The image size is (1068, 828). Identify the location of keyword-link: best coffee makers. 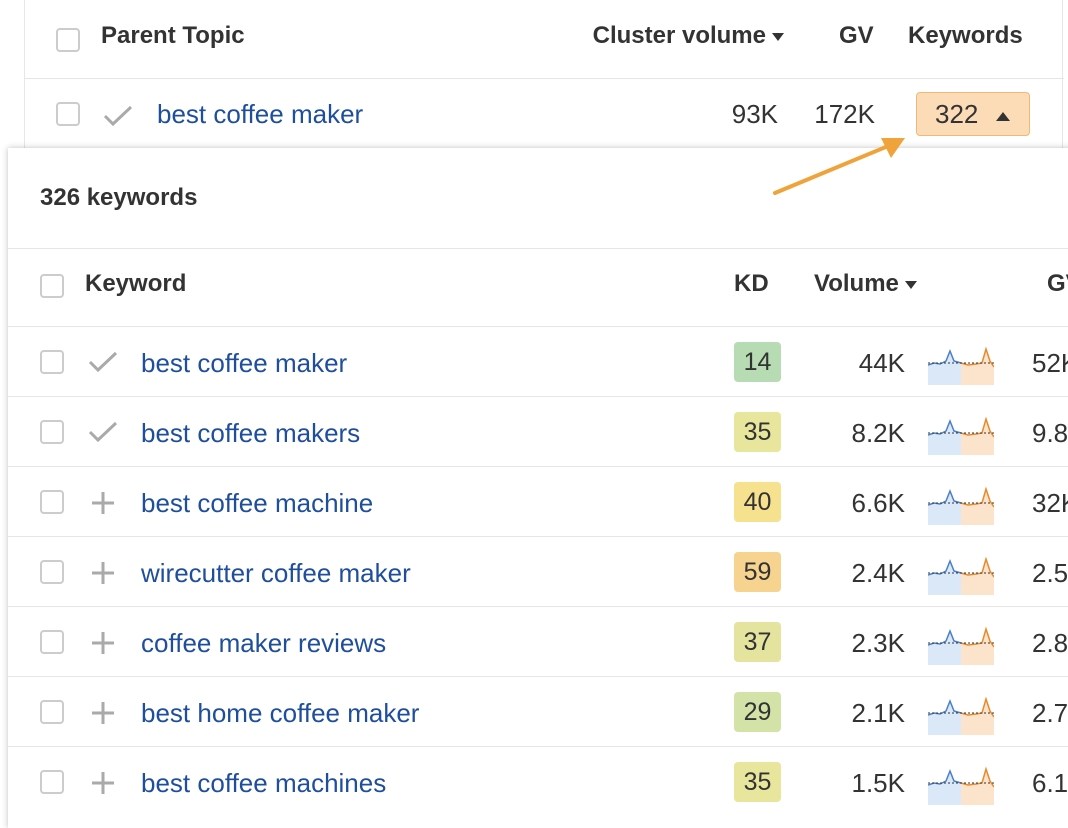
(251, 433).